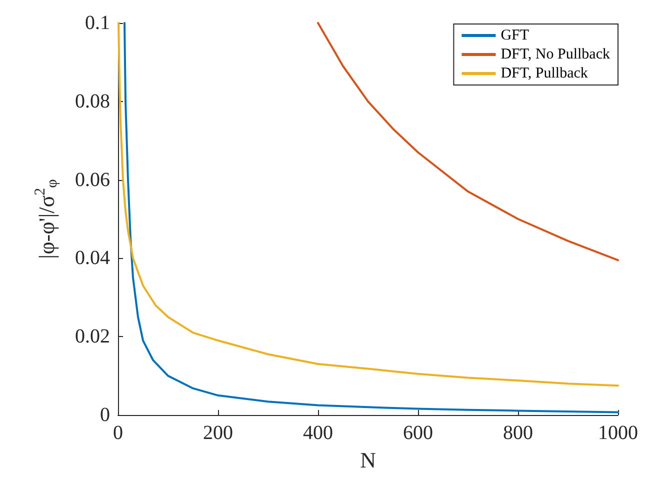  I want to click on y-tick-label: 0.02, so click(92, 337).